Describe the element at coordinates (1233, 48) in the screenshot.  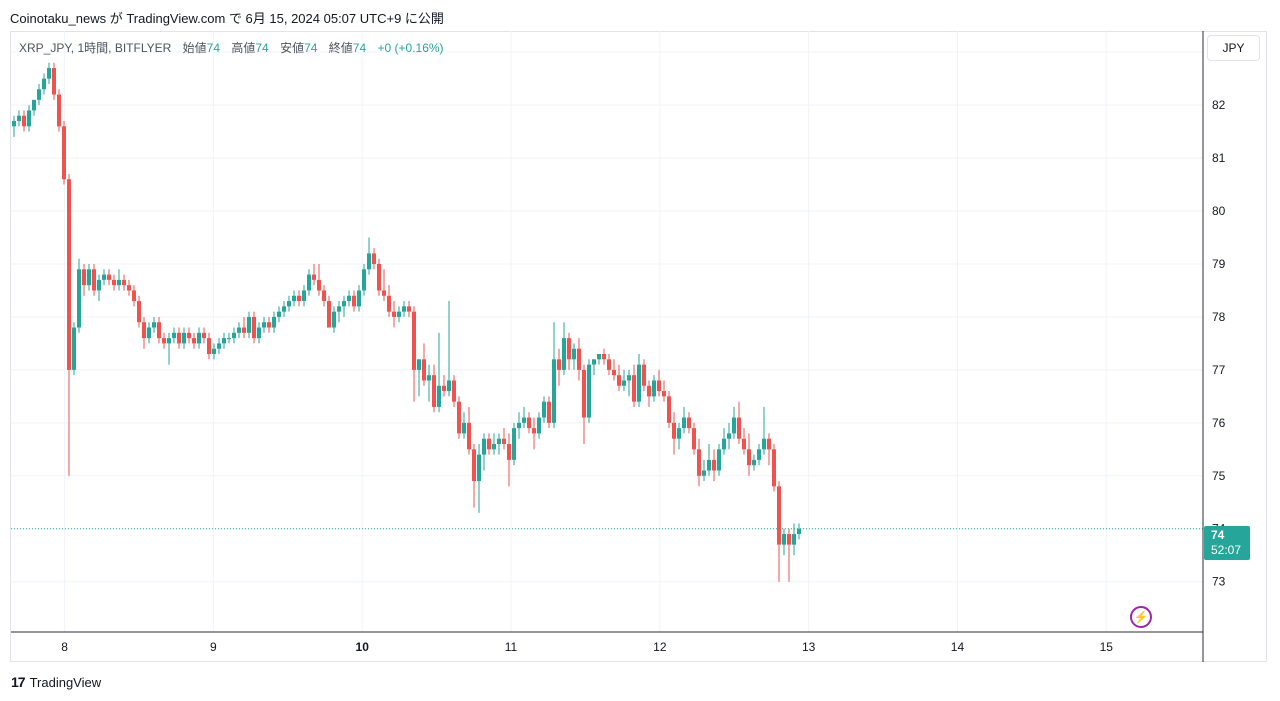
I see `currency-button: JPY` at that location.